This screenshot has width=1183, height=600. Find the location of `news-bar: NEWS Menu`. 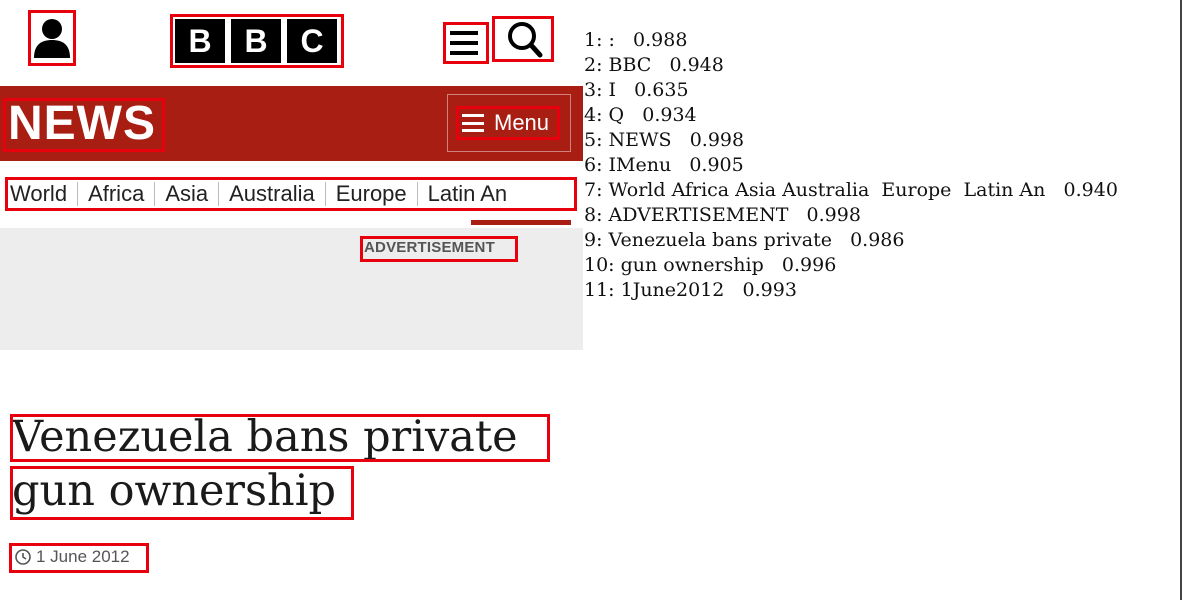

news-bar: NEWS Menu is located at coordinates (291, 123).